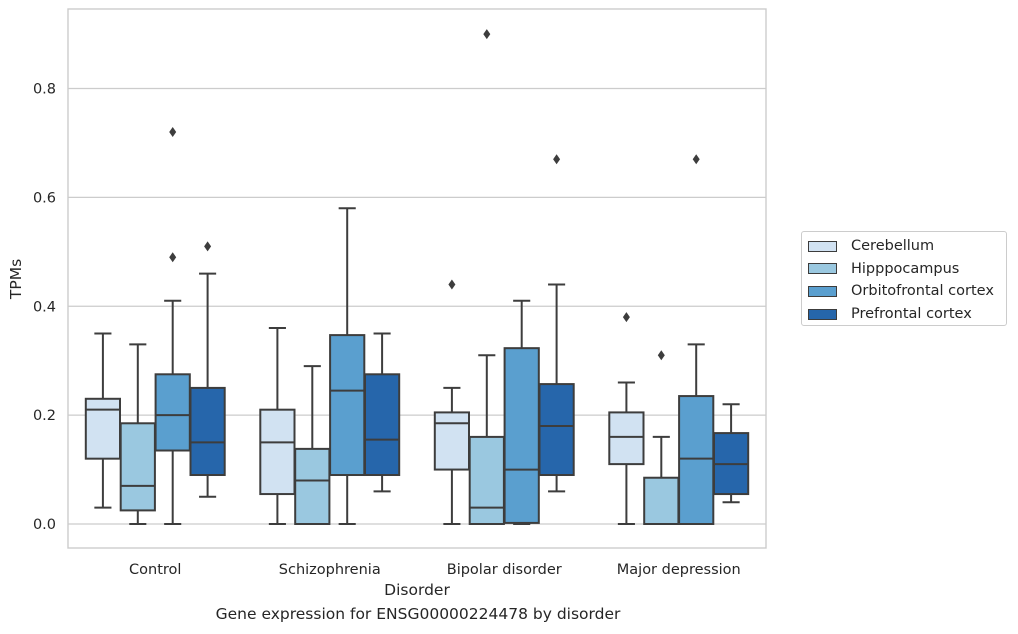  What do you see at coordinates (16, 279) in the screenshot?
I see `y-axis-label: TPMs` at bounding box center [16, 279].